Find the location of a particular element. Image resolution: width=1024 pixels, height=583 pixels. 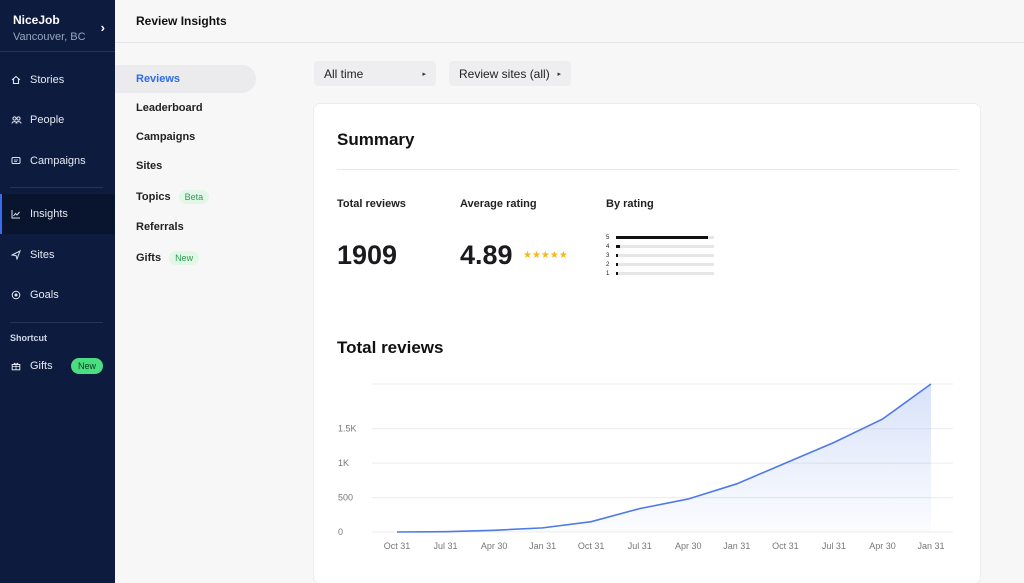

sidebar-item-people: People is located at coordinates (57, 120).